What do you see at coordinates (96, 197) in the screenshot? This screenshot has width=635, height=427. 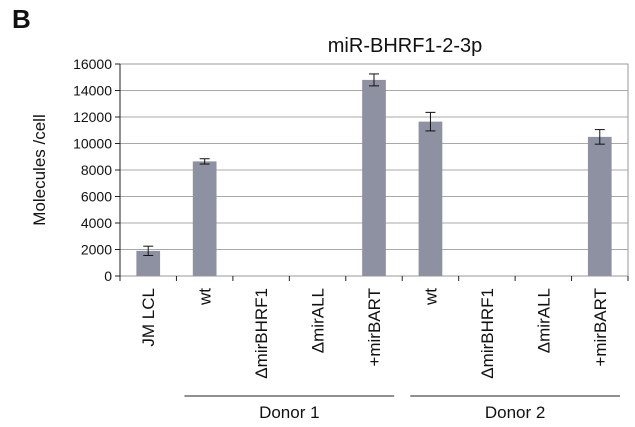 I see `y-tick-label: 6000` at bounding box center [96, 197].